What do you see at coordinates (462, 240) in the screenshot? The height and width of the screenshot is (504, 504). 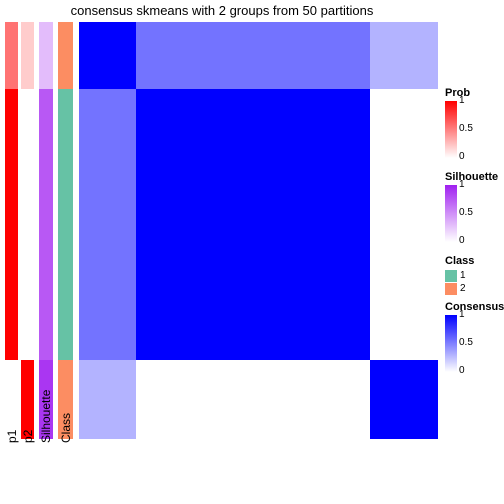 I see `legend-silhouette-tick-min: 0` at bounding box center [462, 240].